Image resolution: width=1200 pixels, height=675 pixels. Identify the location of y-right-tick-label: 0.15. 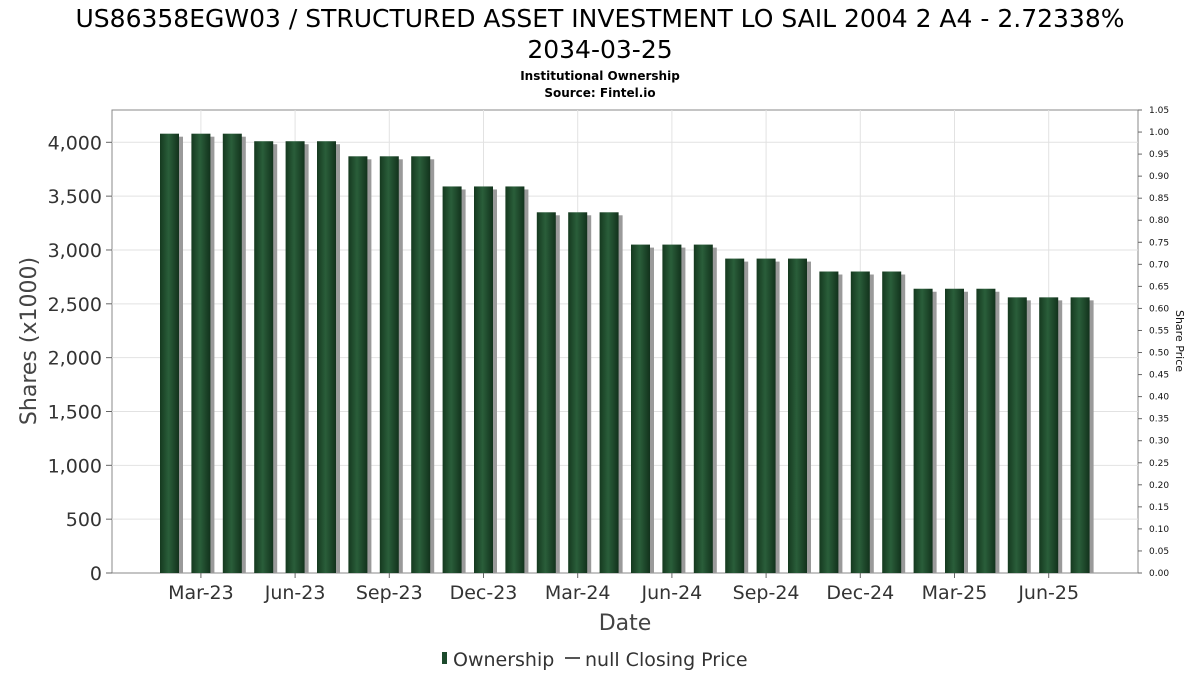
(1159, 508).